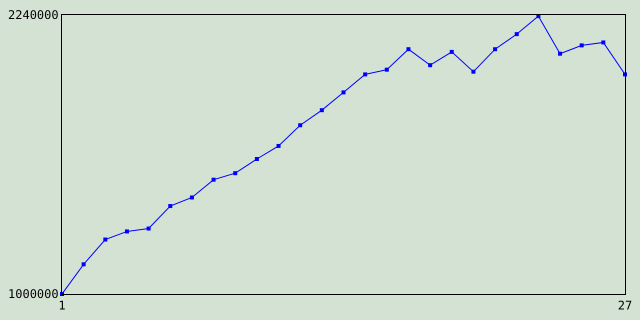 The height and width of the screenshot is (320, 640). I want to click on x-tick-label: 27, so click(625, 305).